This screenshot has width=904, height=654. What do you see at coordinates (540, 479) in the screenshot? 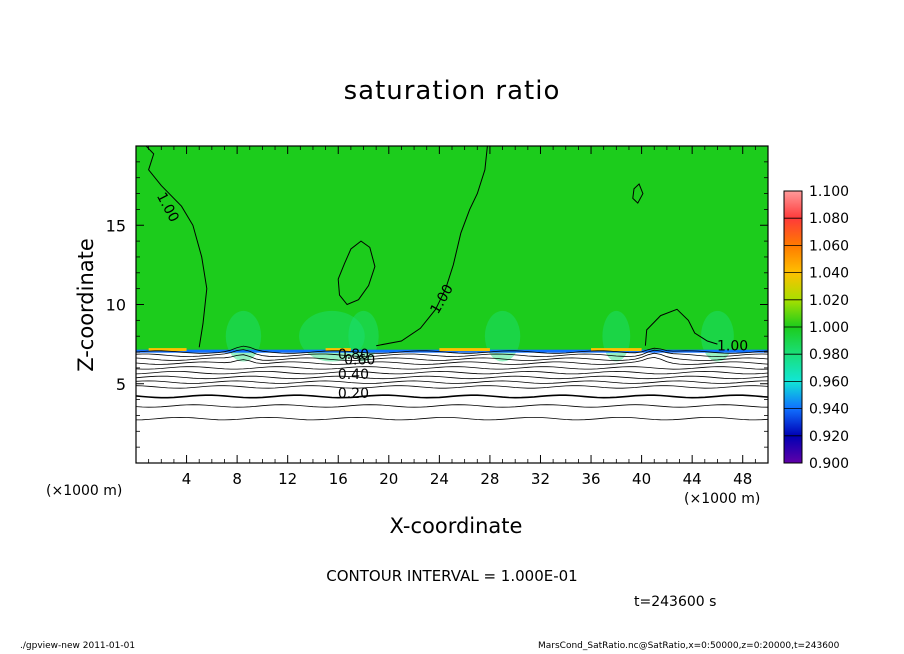
I see `x-tick-label: 32` at bounding box center [540, 479].